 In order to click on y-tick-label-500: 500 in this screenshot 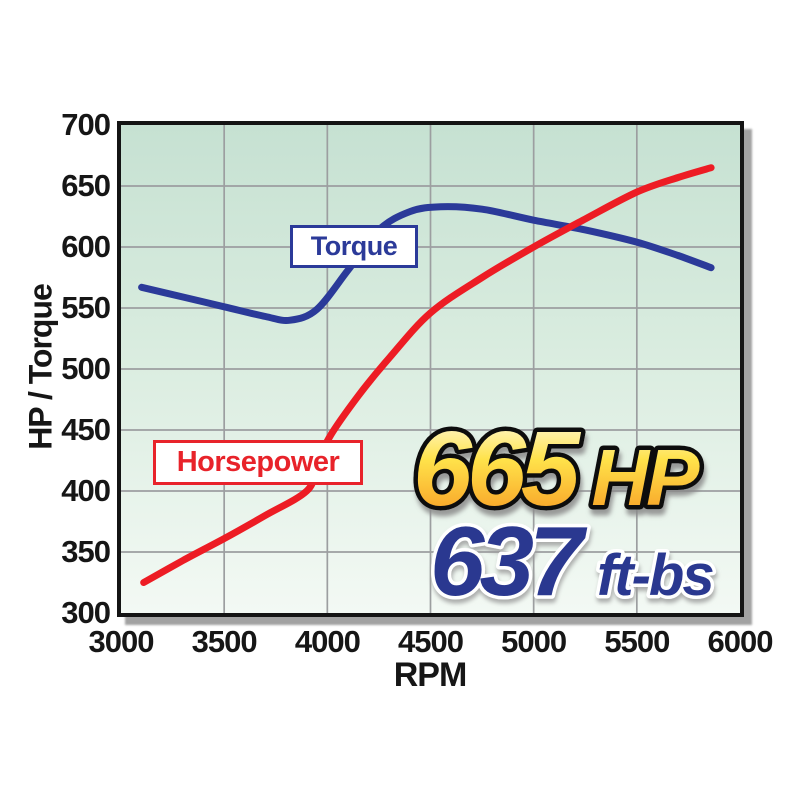, I will do `click(86, 368)`.